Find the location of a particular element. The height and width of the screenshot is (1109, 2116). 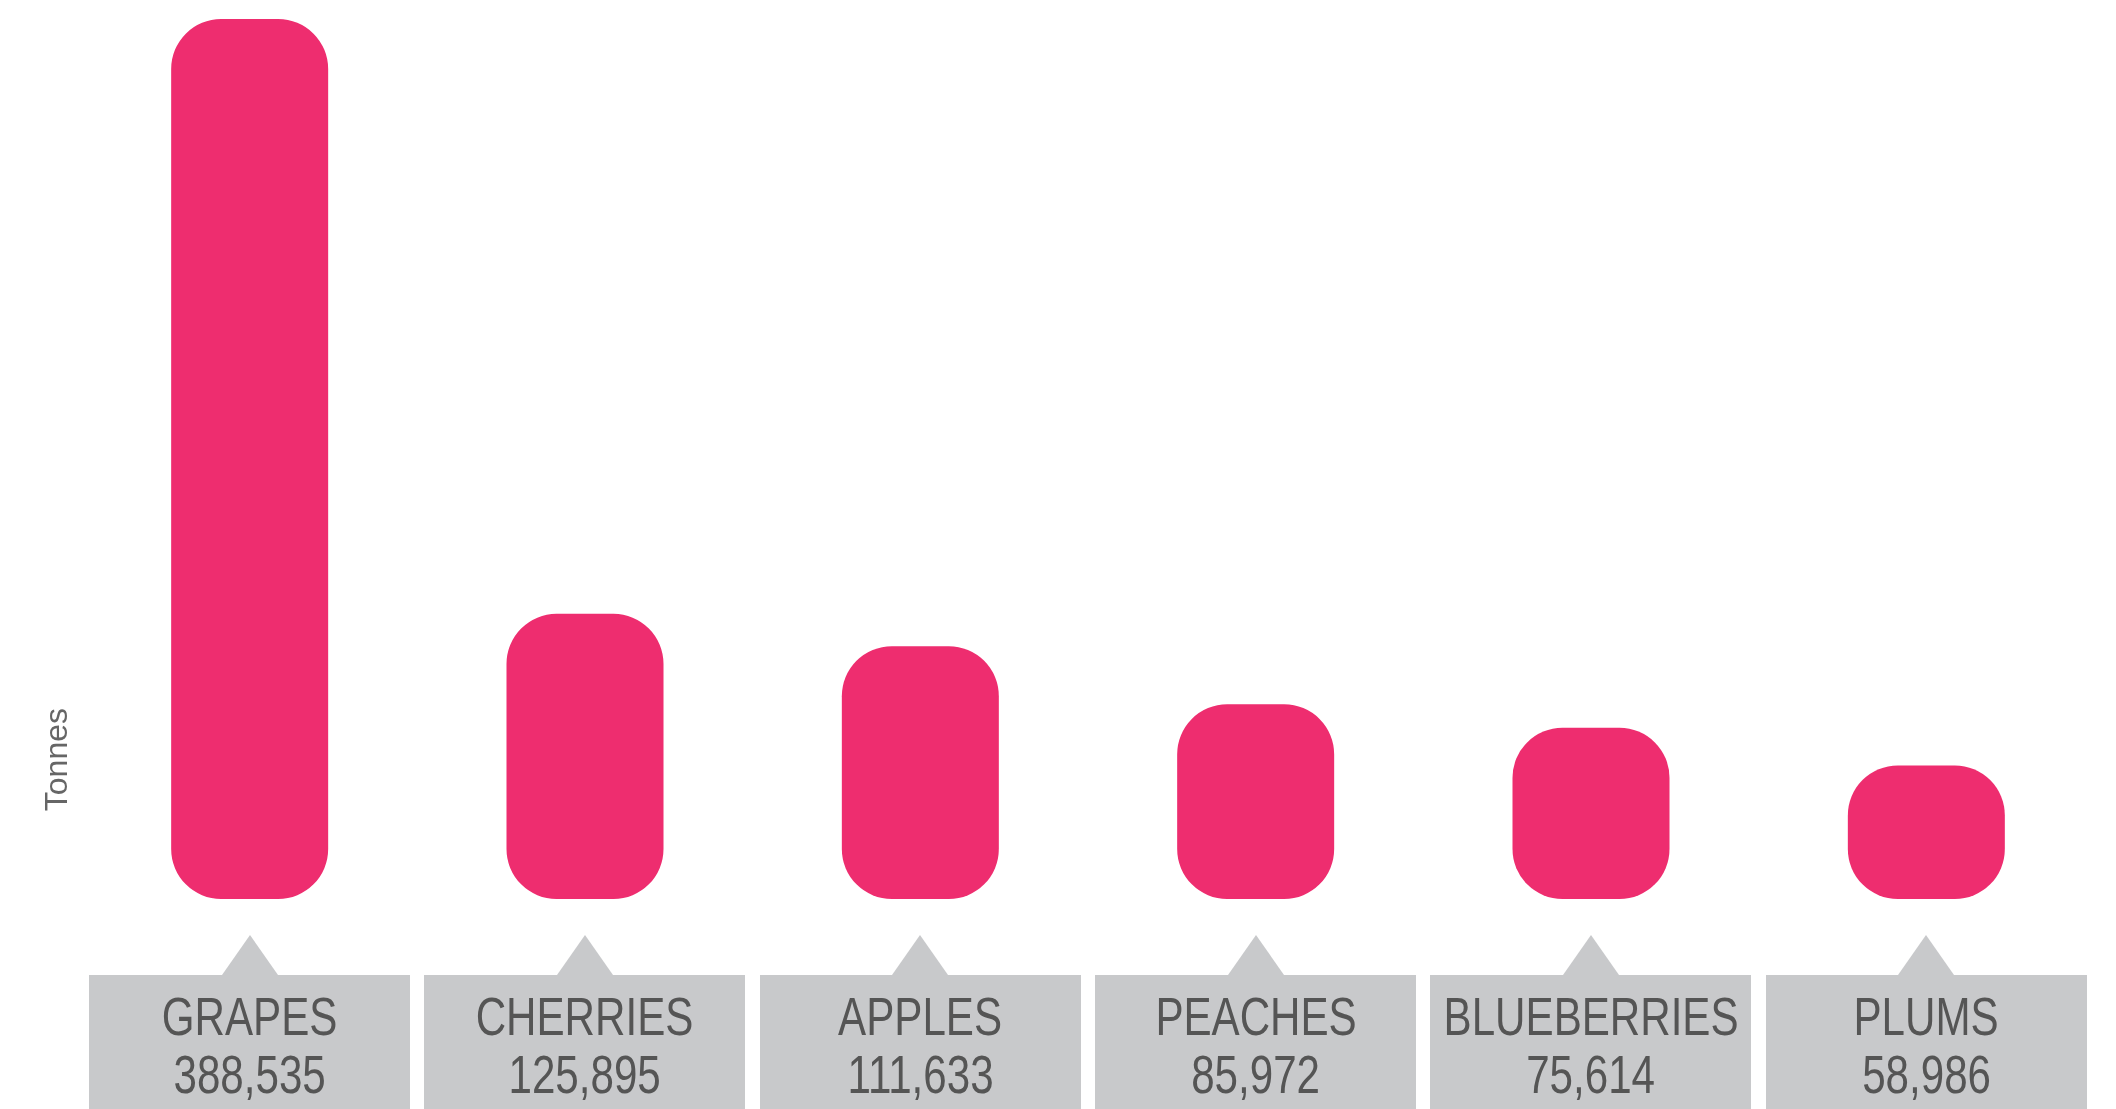

x-tick-label: BLUEBERRIES is located at coordinates (1591, 1016).